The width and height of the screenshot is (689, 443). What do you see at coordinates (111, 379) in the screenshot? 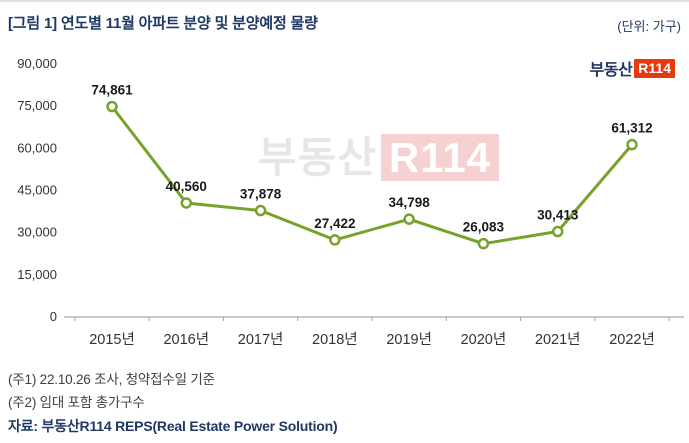
I see `footnote-1: (주1) 22.10.26 조사, 청약접수일 기준` at bounding box center [111, 379].